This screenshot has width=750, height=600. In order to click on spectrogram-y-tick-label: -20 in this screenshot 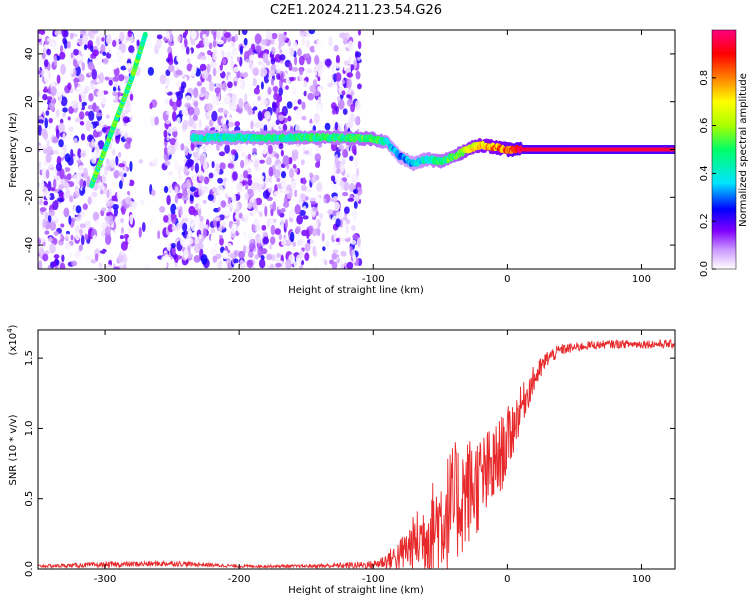, I will do `click(29, 197)`.